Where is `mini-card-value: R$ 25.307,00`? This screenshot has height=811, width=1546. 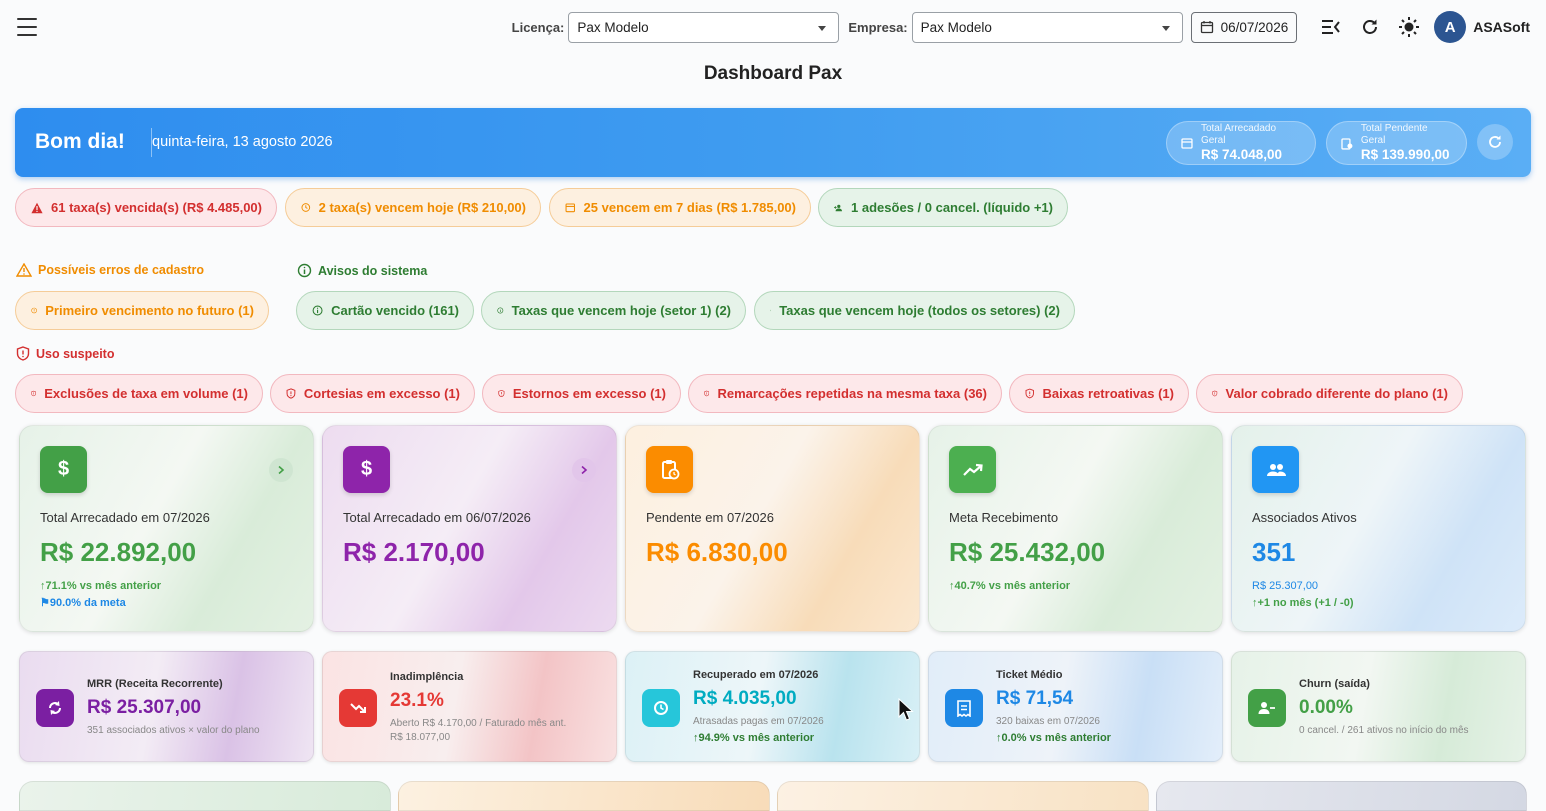
mini-card-value: R$ 25.307,00 is located at coordinates (144, 708).